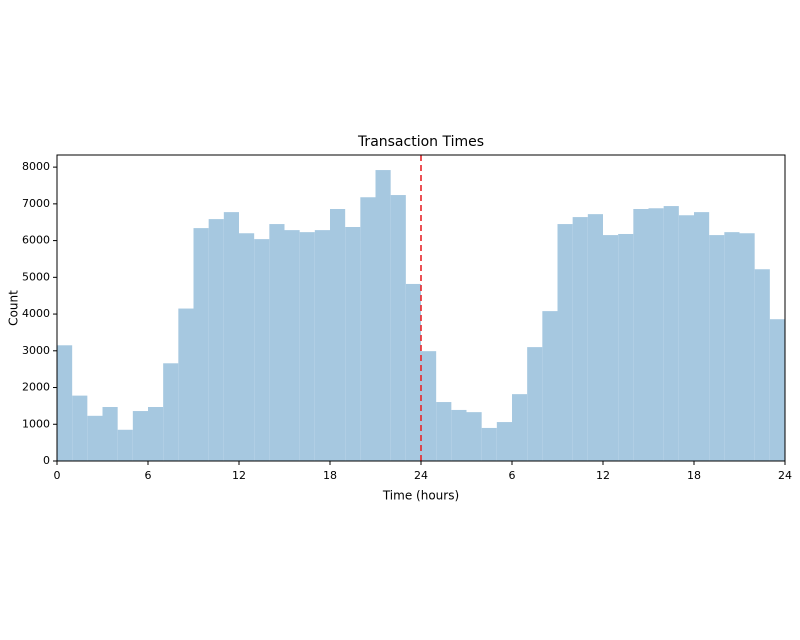  Describe the element at coordinates (36, 387) in the screenshot. I see `y-tick-label: 2000` at that location.